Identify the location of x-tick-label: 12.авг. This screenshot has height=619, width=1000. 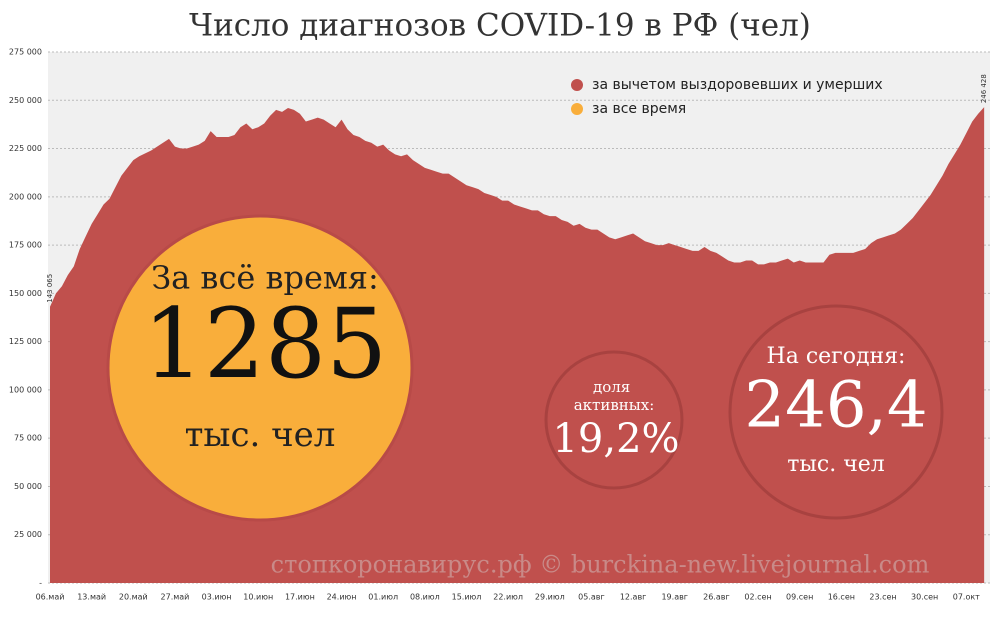
(633, 597).